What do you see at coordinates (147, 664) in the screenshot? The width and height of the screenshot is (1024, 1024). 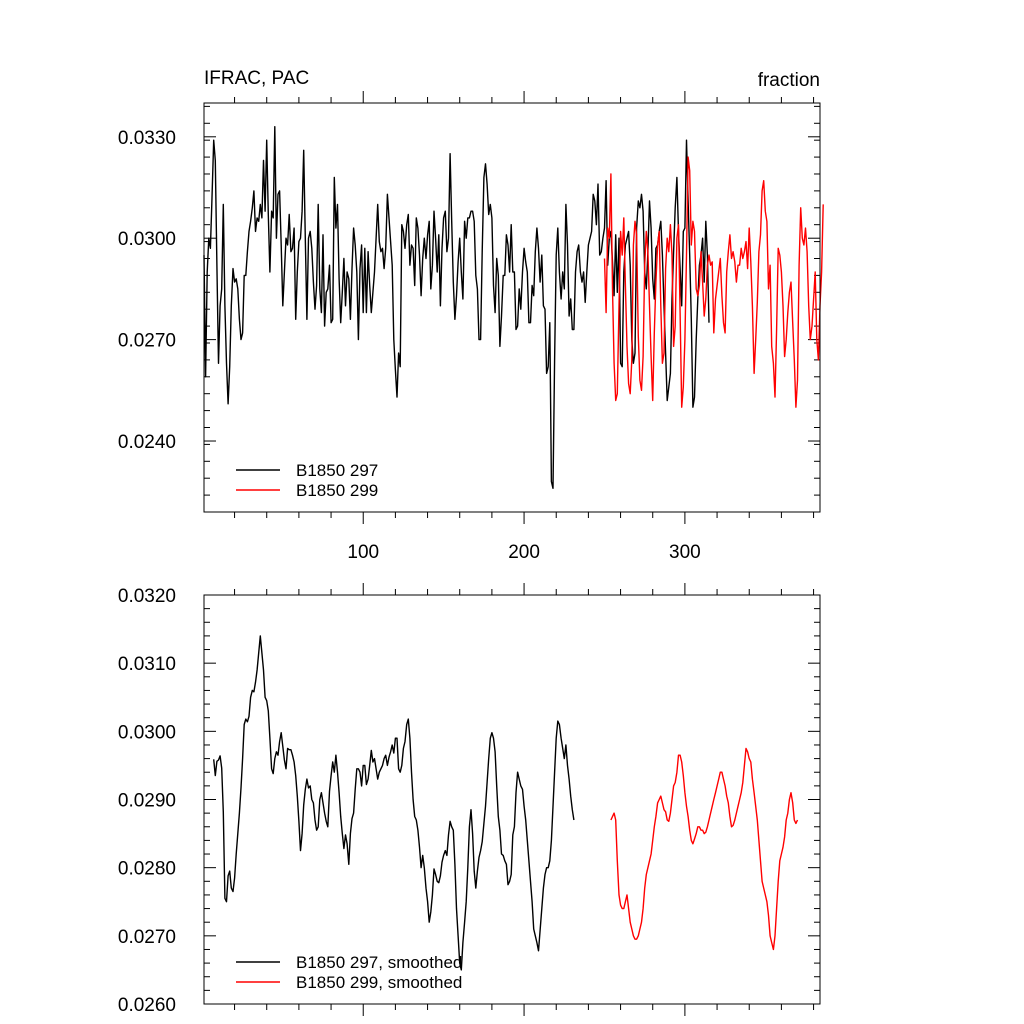 I see `y-tick-label: 0.0310` at bounding box center [147, 664].